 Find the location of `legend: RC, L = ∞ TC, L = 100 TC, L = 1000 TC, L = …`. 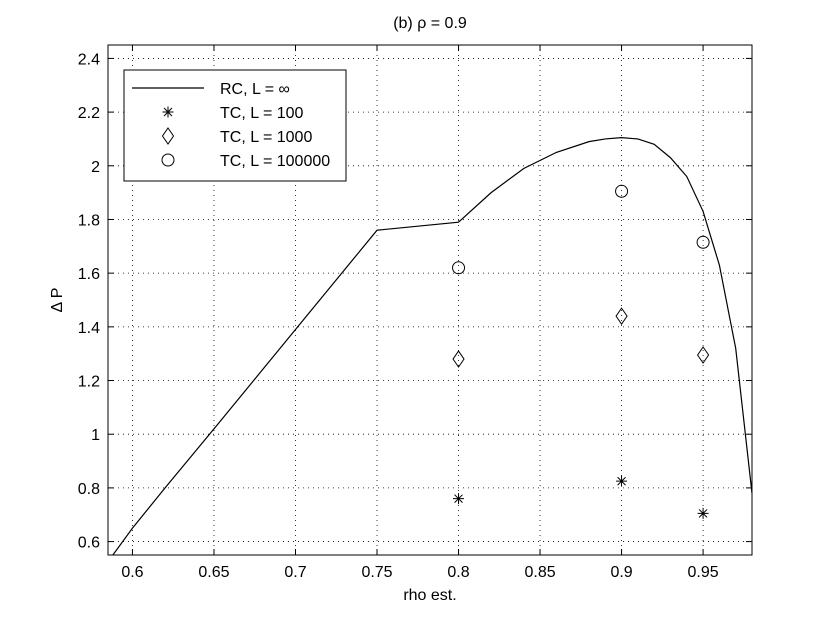

legend: RC, L = ∞ TC, L = 100 TC, L = 1000 TC, L = … is located at coordinates (235, 125).